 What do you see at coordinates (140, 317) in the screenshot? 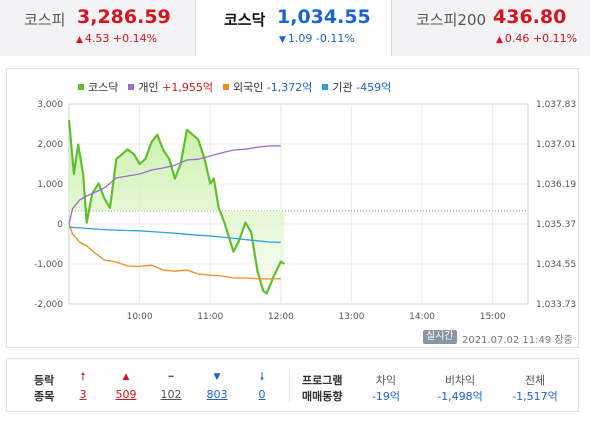
I see `x-tick-label: 10:00` at bounding box center [140, 317].